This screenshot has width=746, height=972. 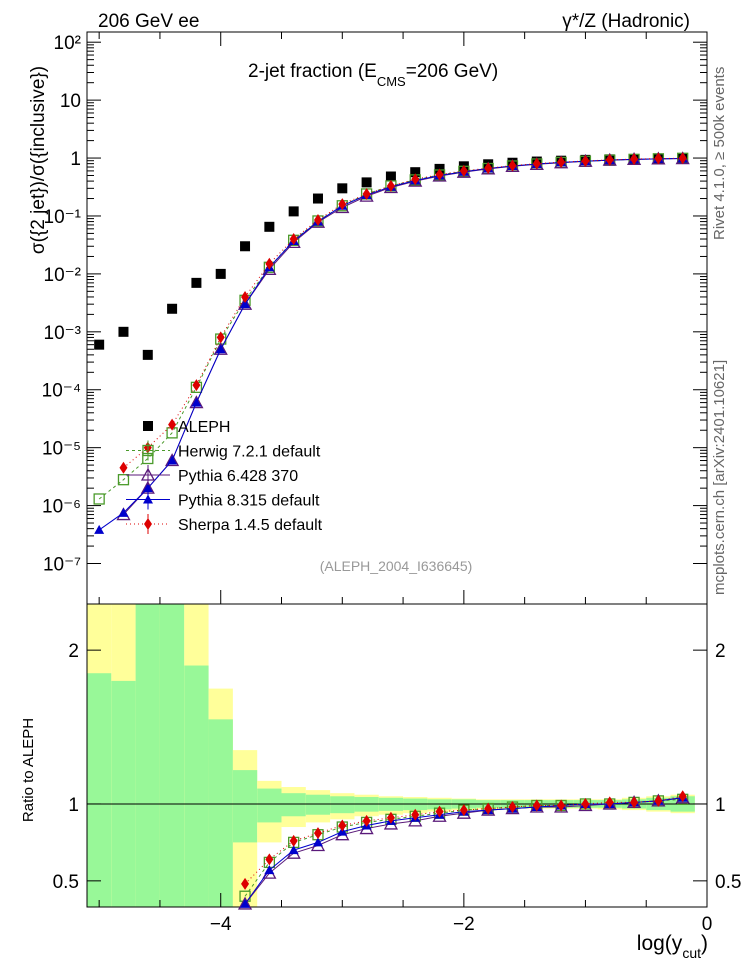 I want to click on y-tick-label: 1, so click(x=75, y=159).